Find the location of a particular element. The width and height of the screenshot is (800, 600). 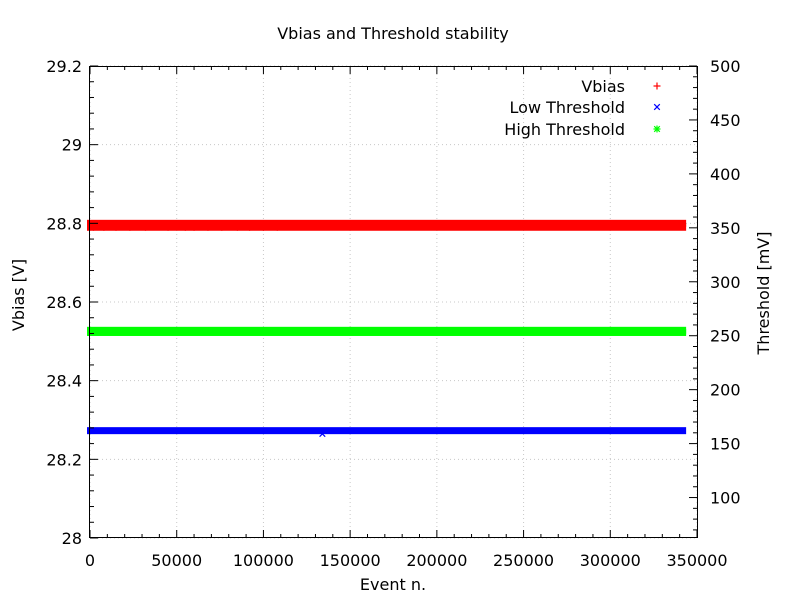

x-tick-label: 100000 is located at coordinates (263, 560).